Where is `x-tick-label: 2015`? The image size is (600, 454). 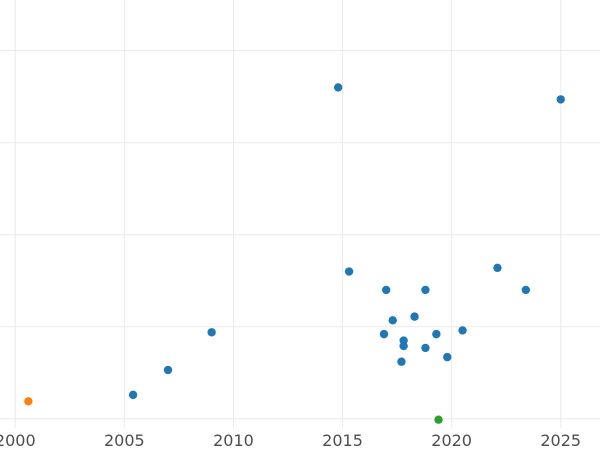 x-tick-label: 2015 is located at coordinates (342, 440).